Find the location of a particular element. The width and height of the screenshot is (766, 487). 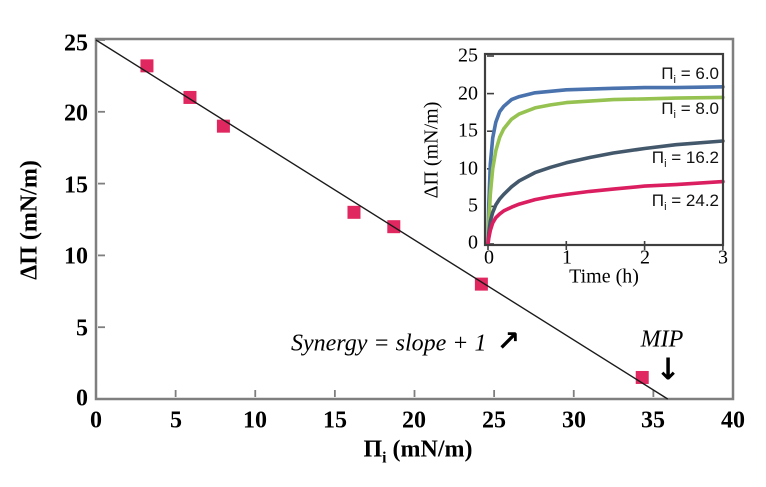

inset-y-tick-label: 25 is located at coordinates (468, 55).